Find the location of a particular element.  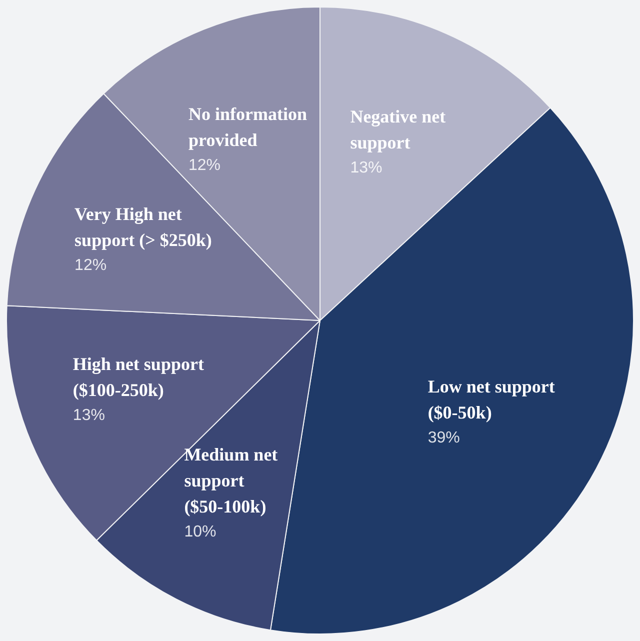

data-label: 39% is located at coordinates (444, 437).